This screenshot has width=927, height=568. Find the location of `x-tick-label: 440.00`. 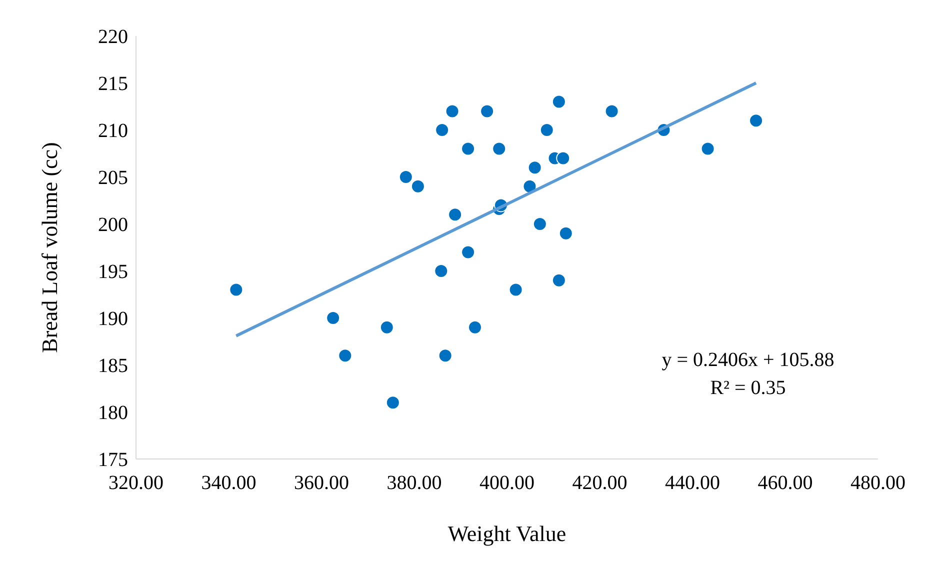

x-tick-label: 440.00 is located at coordinates (692, 483).